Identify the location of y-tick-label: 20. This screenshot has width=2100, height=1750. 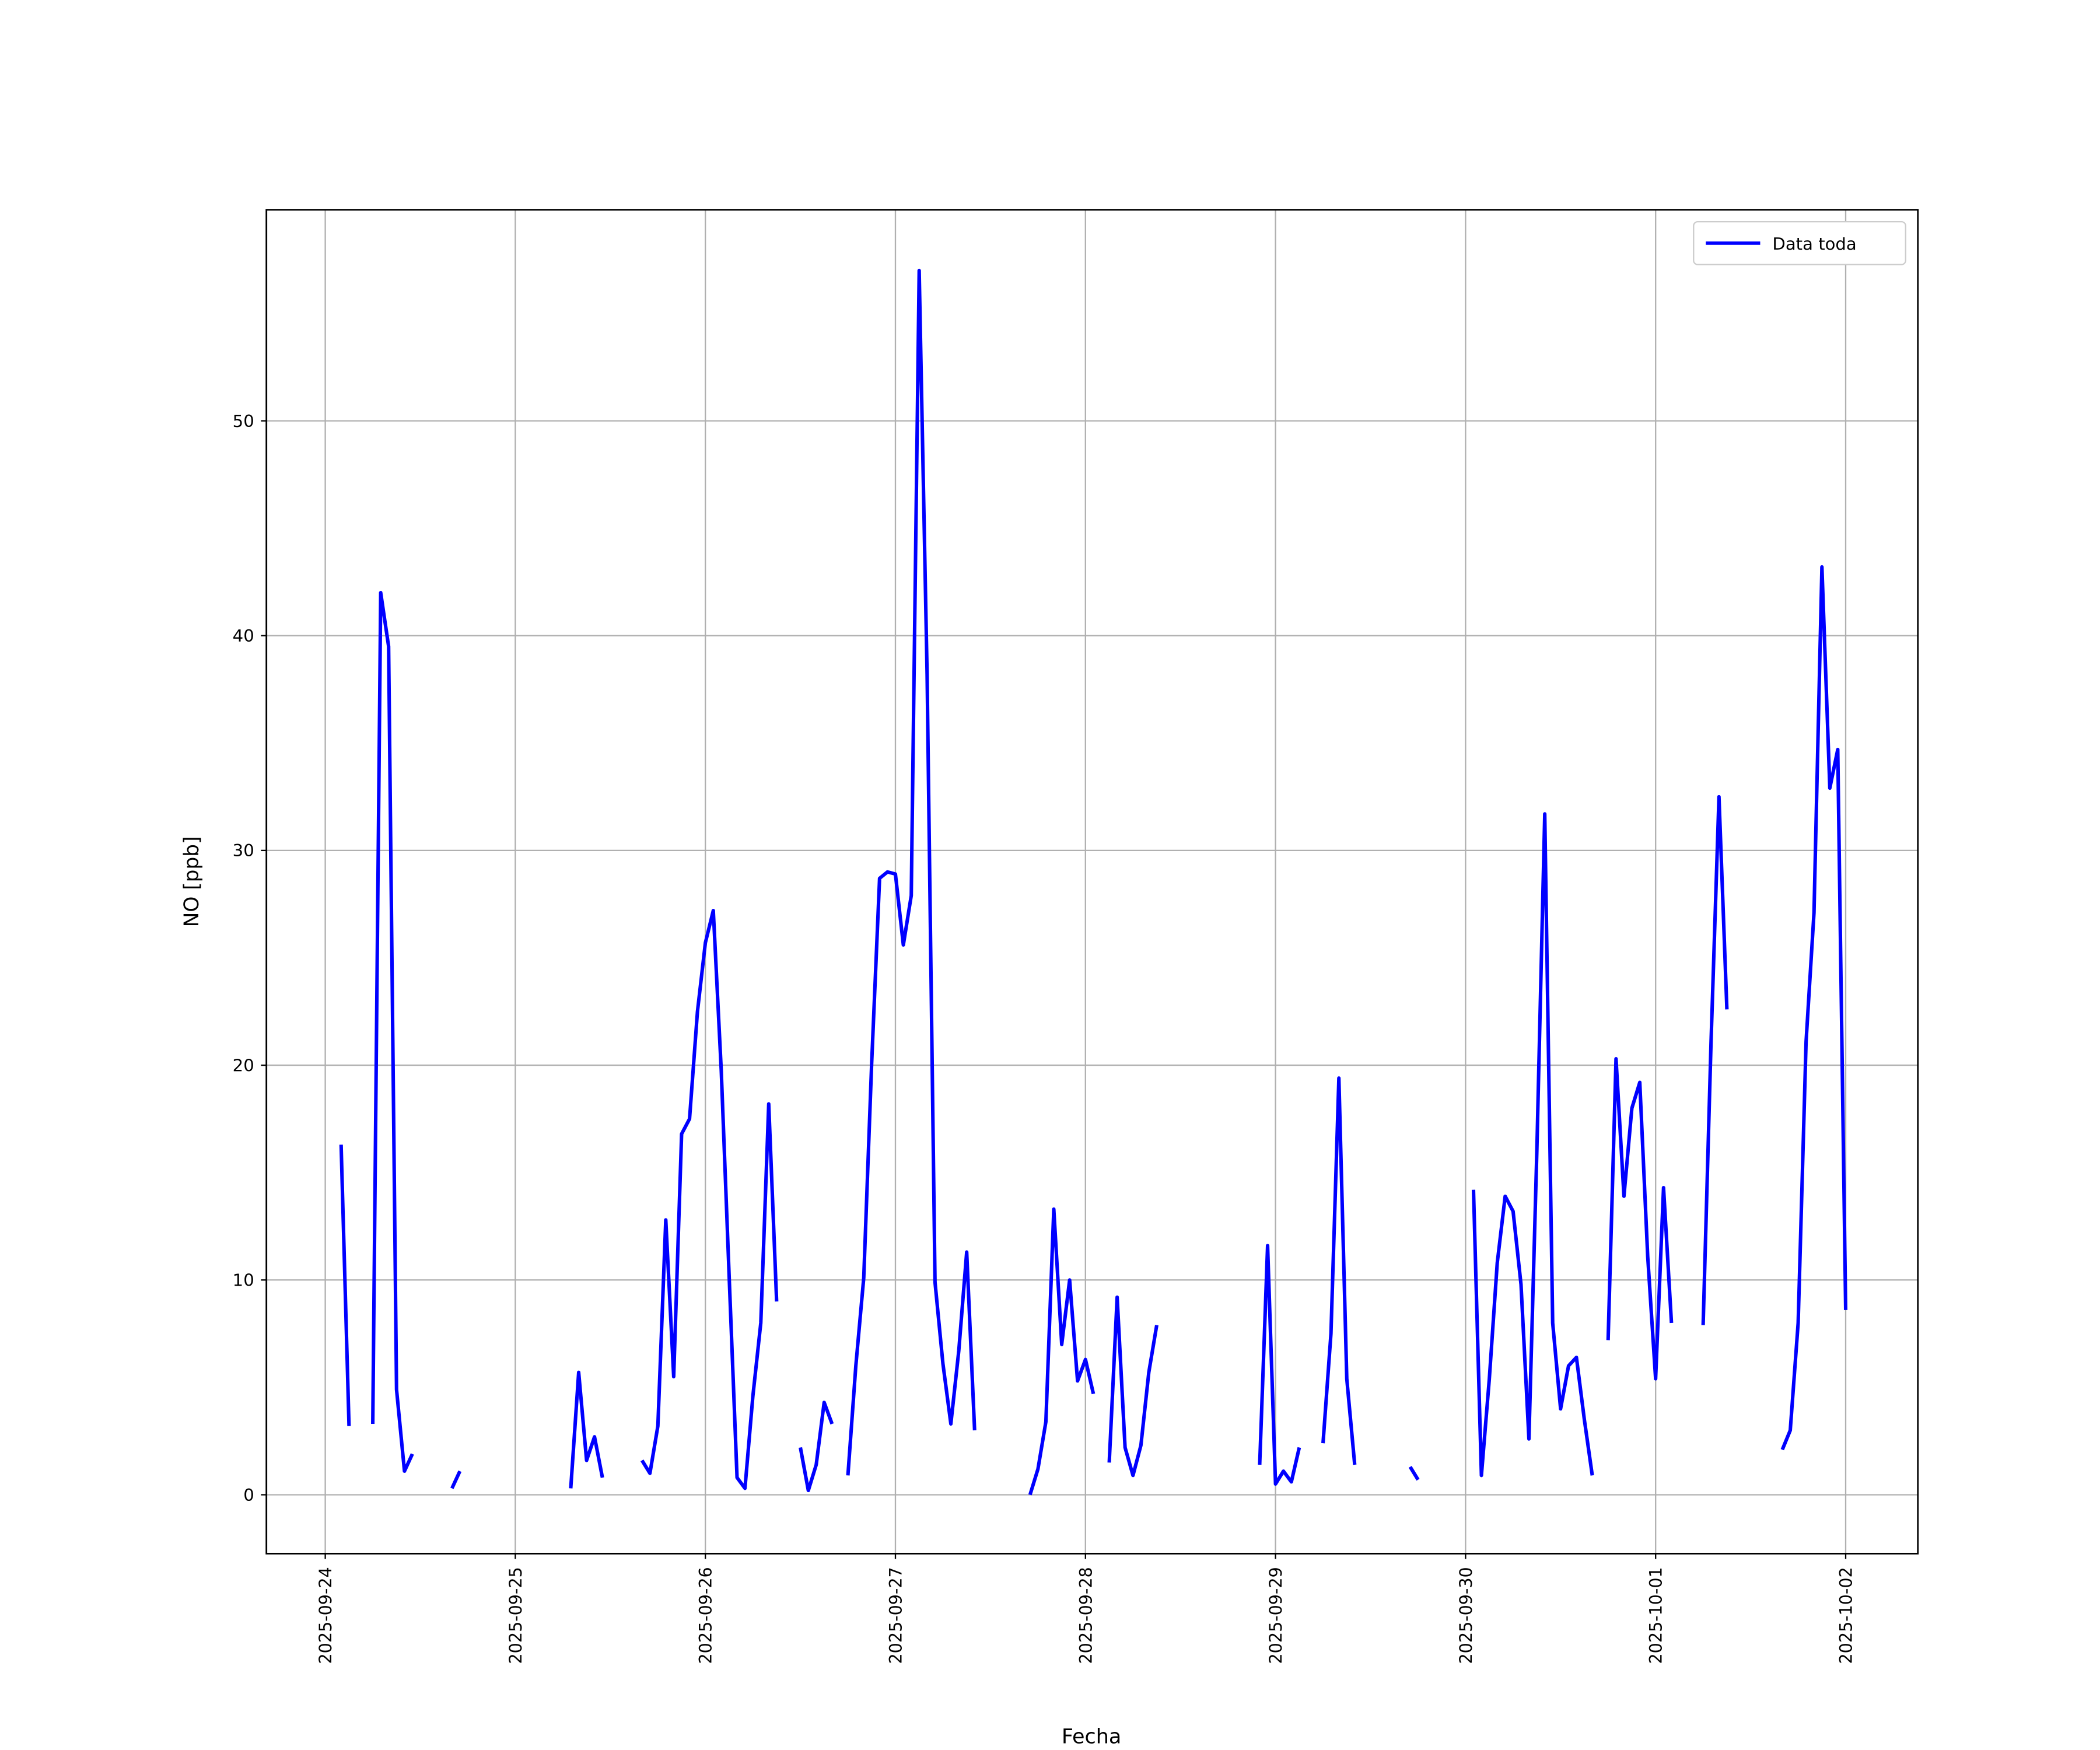
(243, 1066).